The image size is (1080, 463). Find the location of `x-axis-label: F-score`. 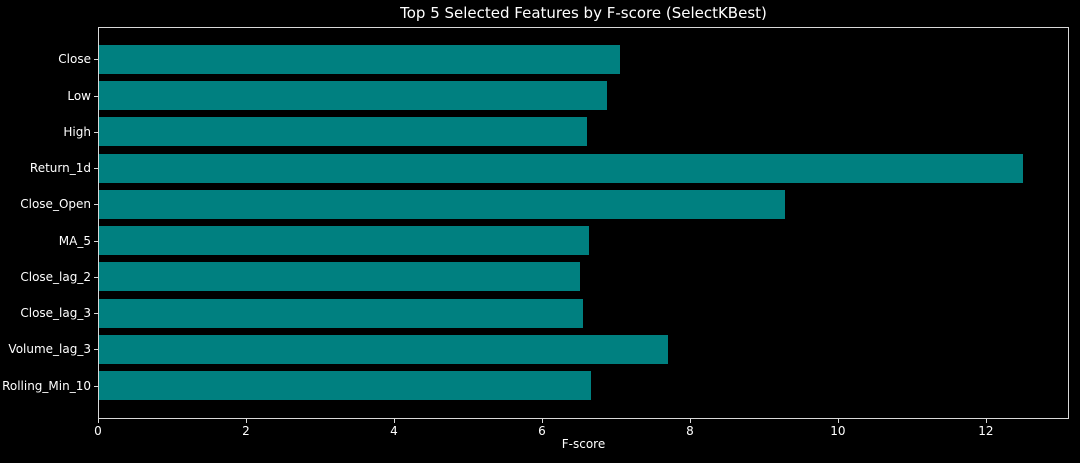

x-axis-label: F-score is located at coordinates (583, 444).